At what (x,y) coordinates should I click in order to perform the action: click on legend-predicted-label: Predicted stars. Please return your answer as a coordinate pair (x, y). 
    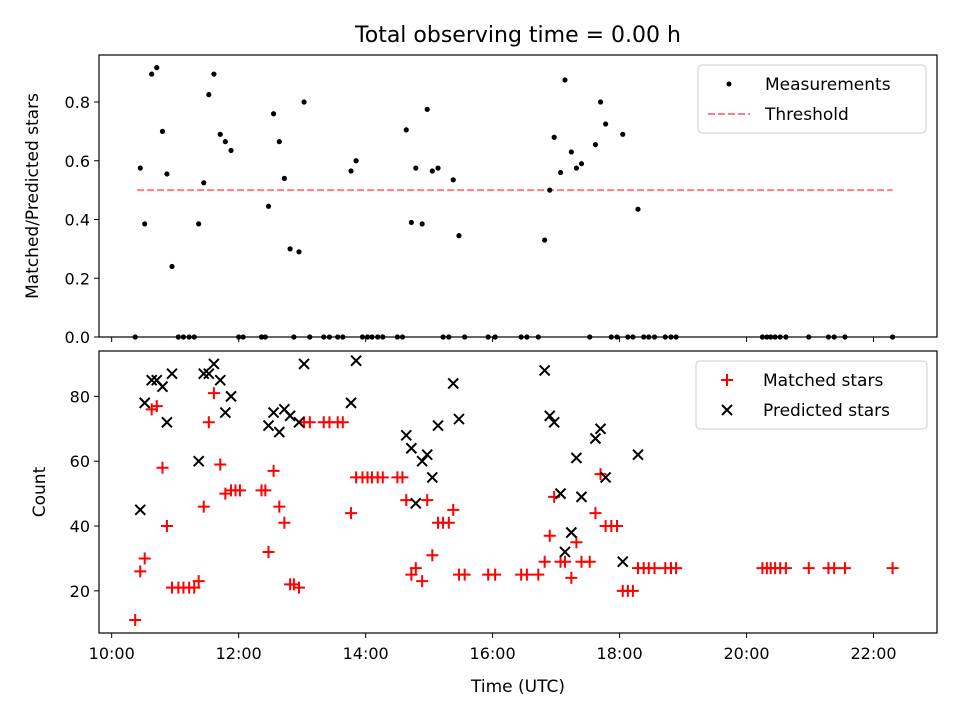
    Looking at the image, I should click on (826, 411).